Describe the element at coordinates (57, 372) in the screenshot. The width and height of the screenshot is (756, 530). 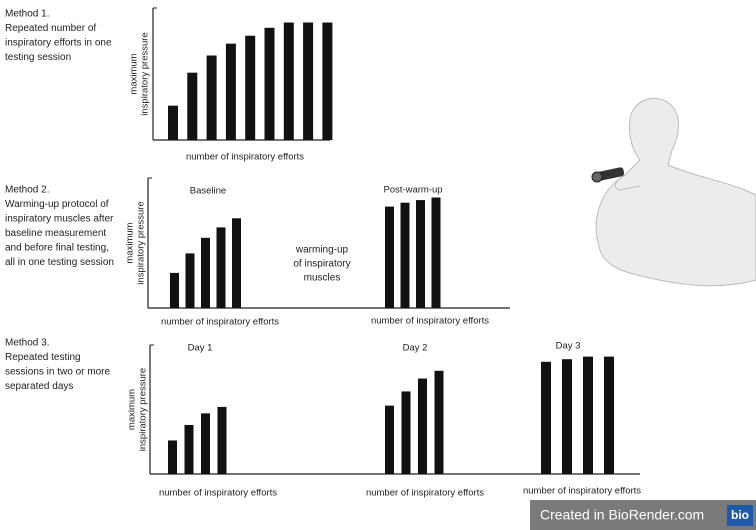
I see `method-text: sessions in two or more` at that location.